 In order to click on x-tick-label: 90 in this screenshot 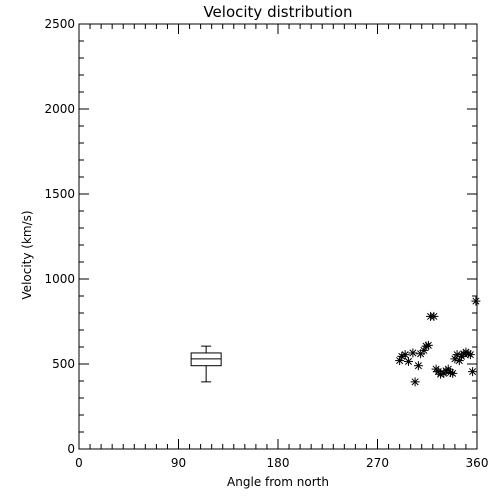, I will do `click(178, 463)`.